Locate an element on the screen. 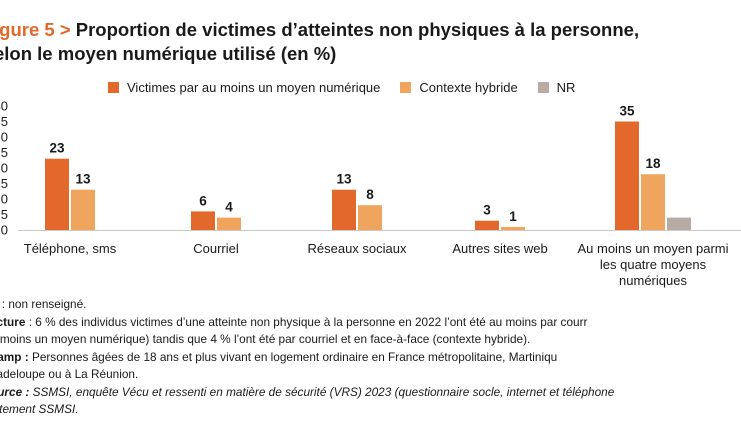 The height and width of the screenshot is (431, 741). legend-item-digital: Victimes par au moins un moyen numérique is located at coordinates (244, 87).